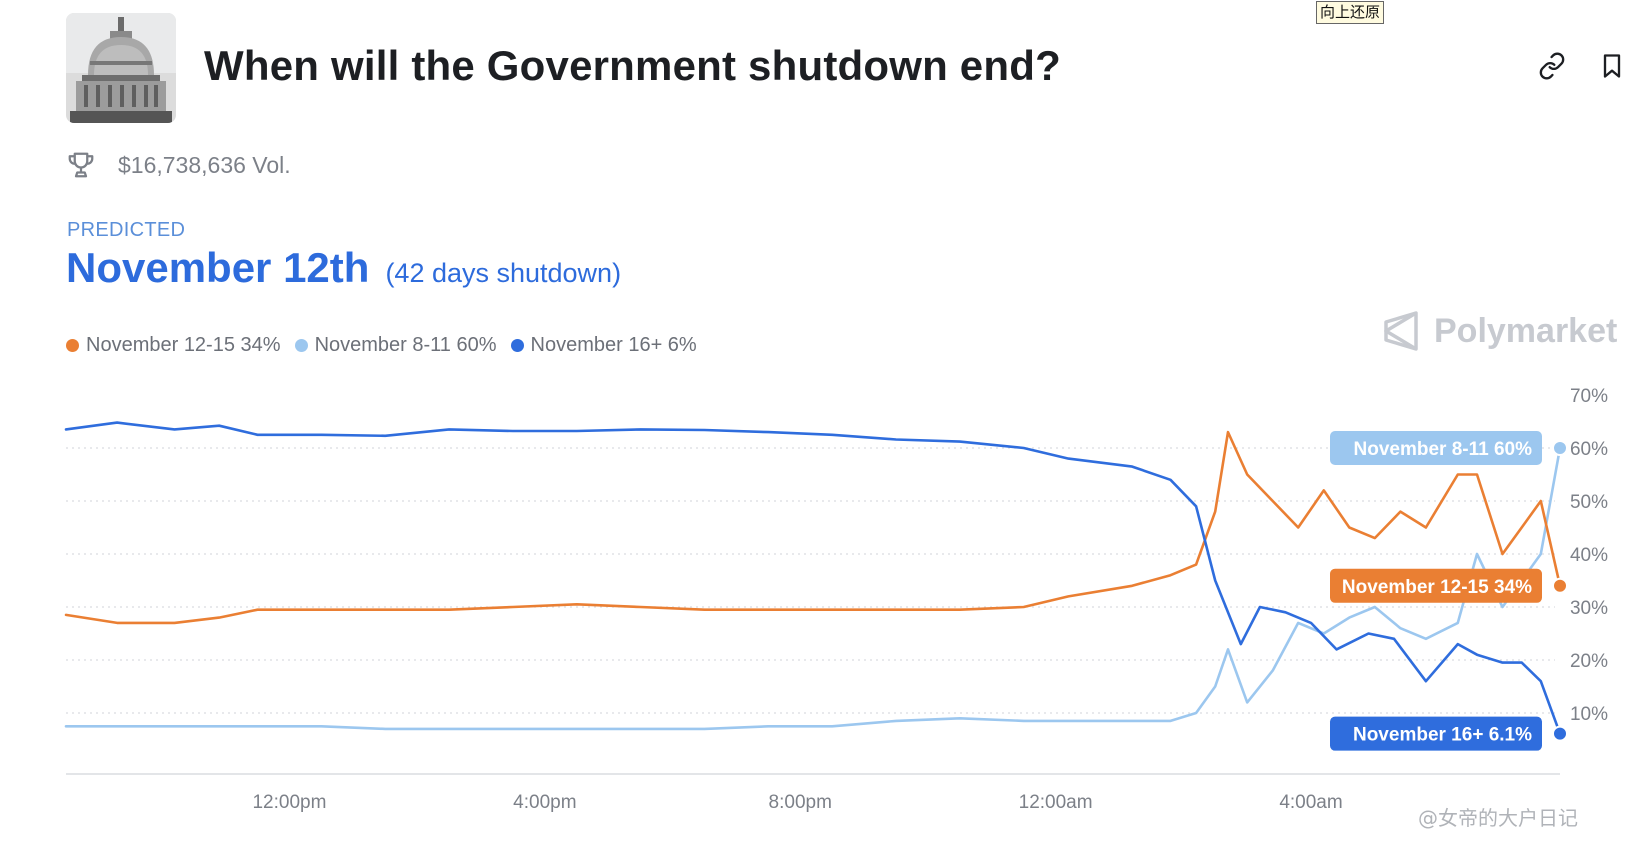 Image resolution: width=1648 pixels, height=844 pixels. I want to click on x-tick-label: 8:00pm, so click(800, 802).